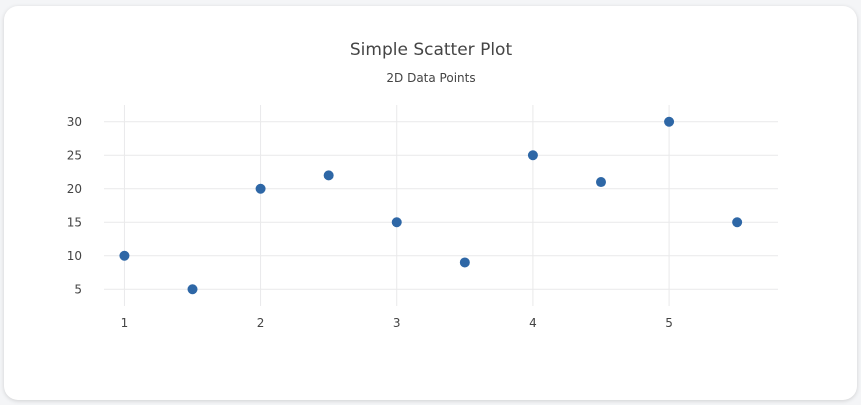 This screenshot has height=405, width=861. I want to click on y-tick-label: 5, so click(78, 289).